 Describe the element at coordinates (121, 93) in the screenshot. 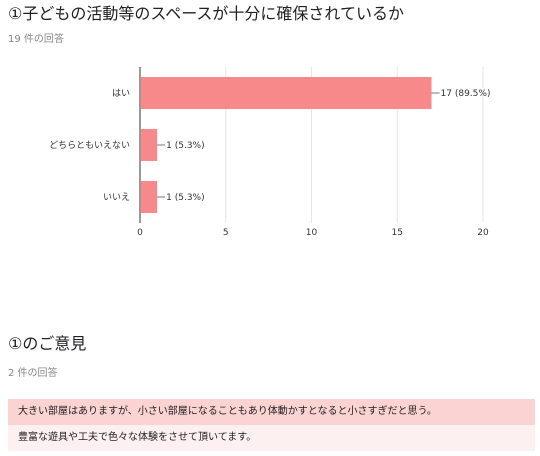

I see `category-label: はい` at that location.